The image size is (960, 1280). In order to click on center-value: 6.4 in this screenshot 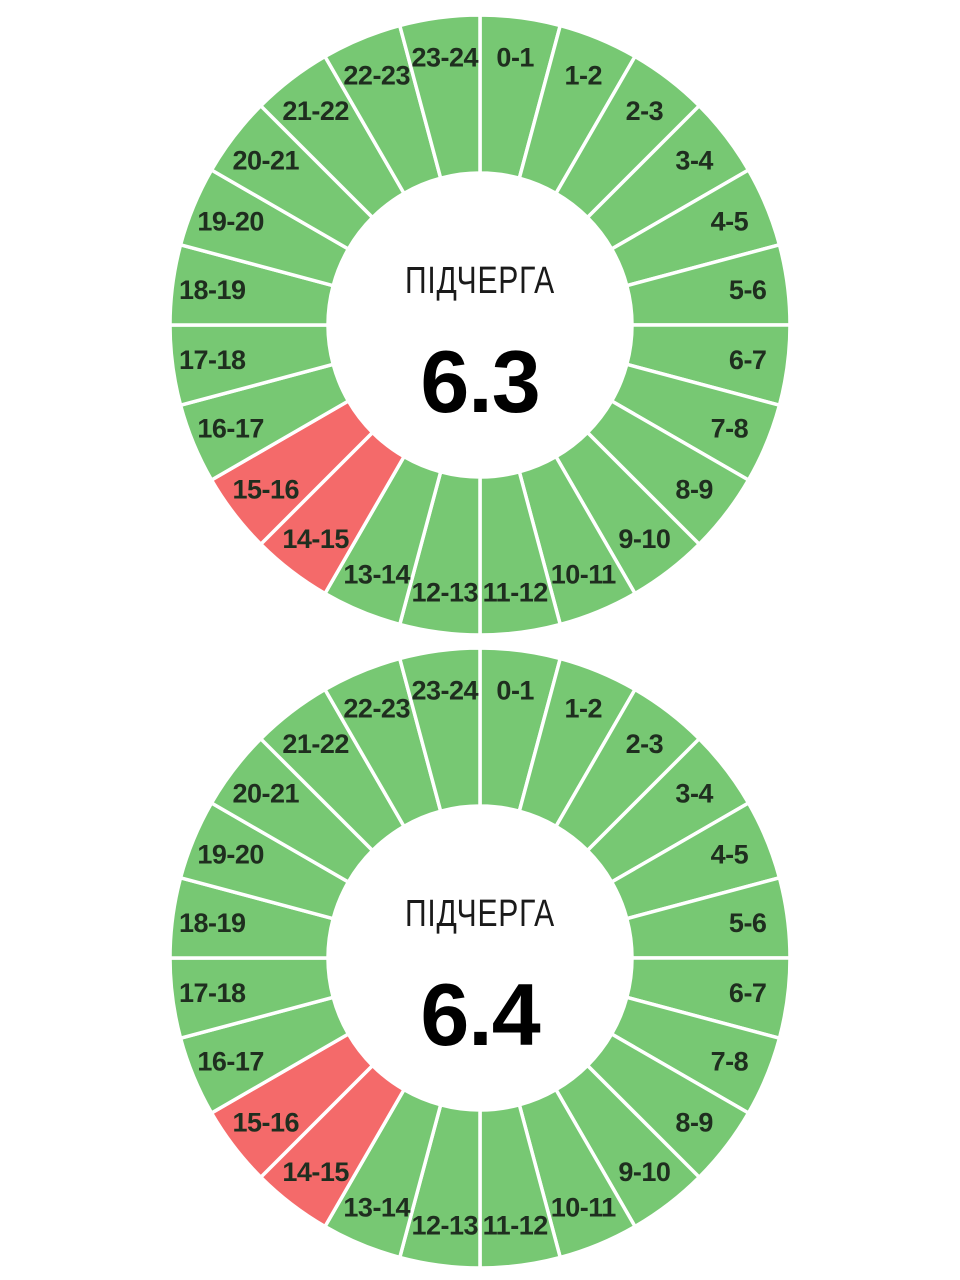, I will do `click(480, 1014)`.